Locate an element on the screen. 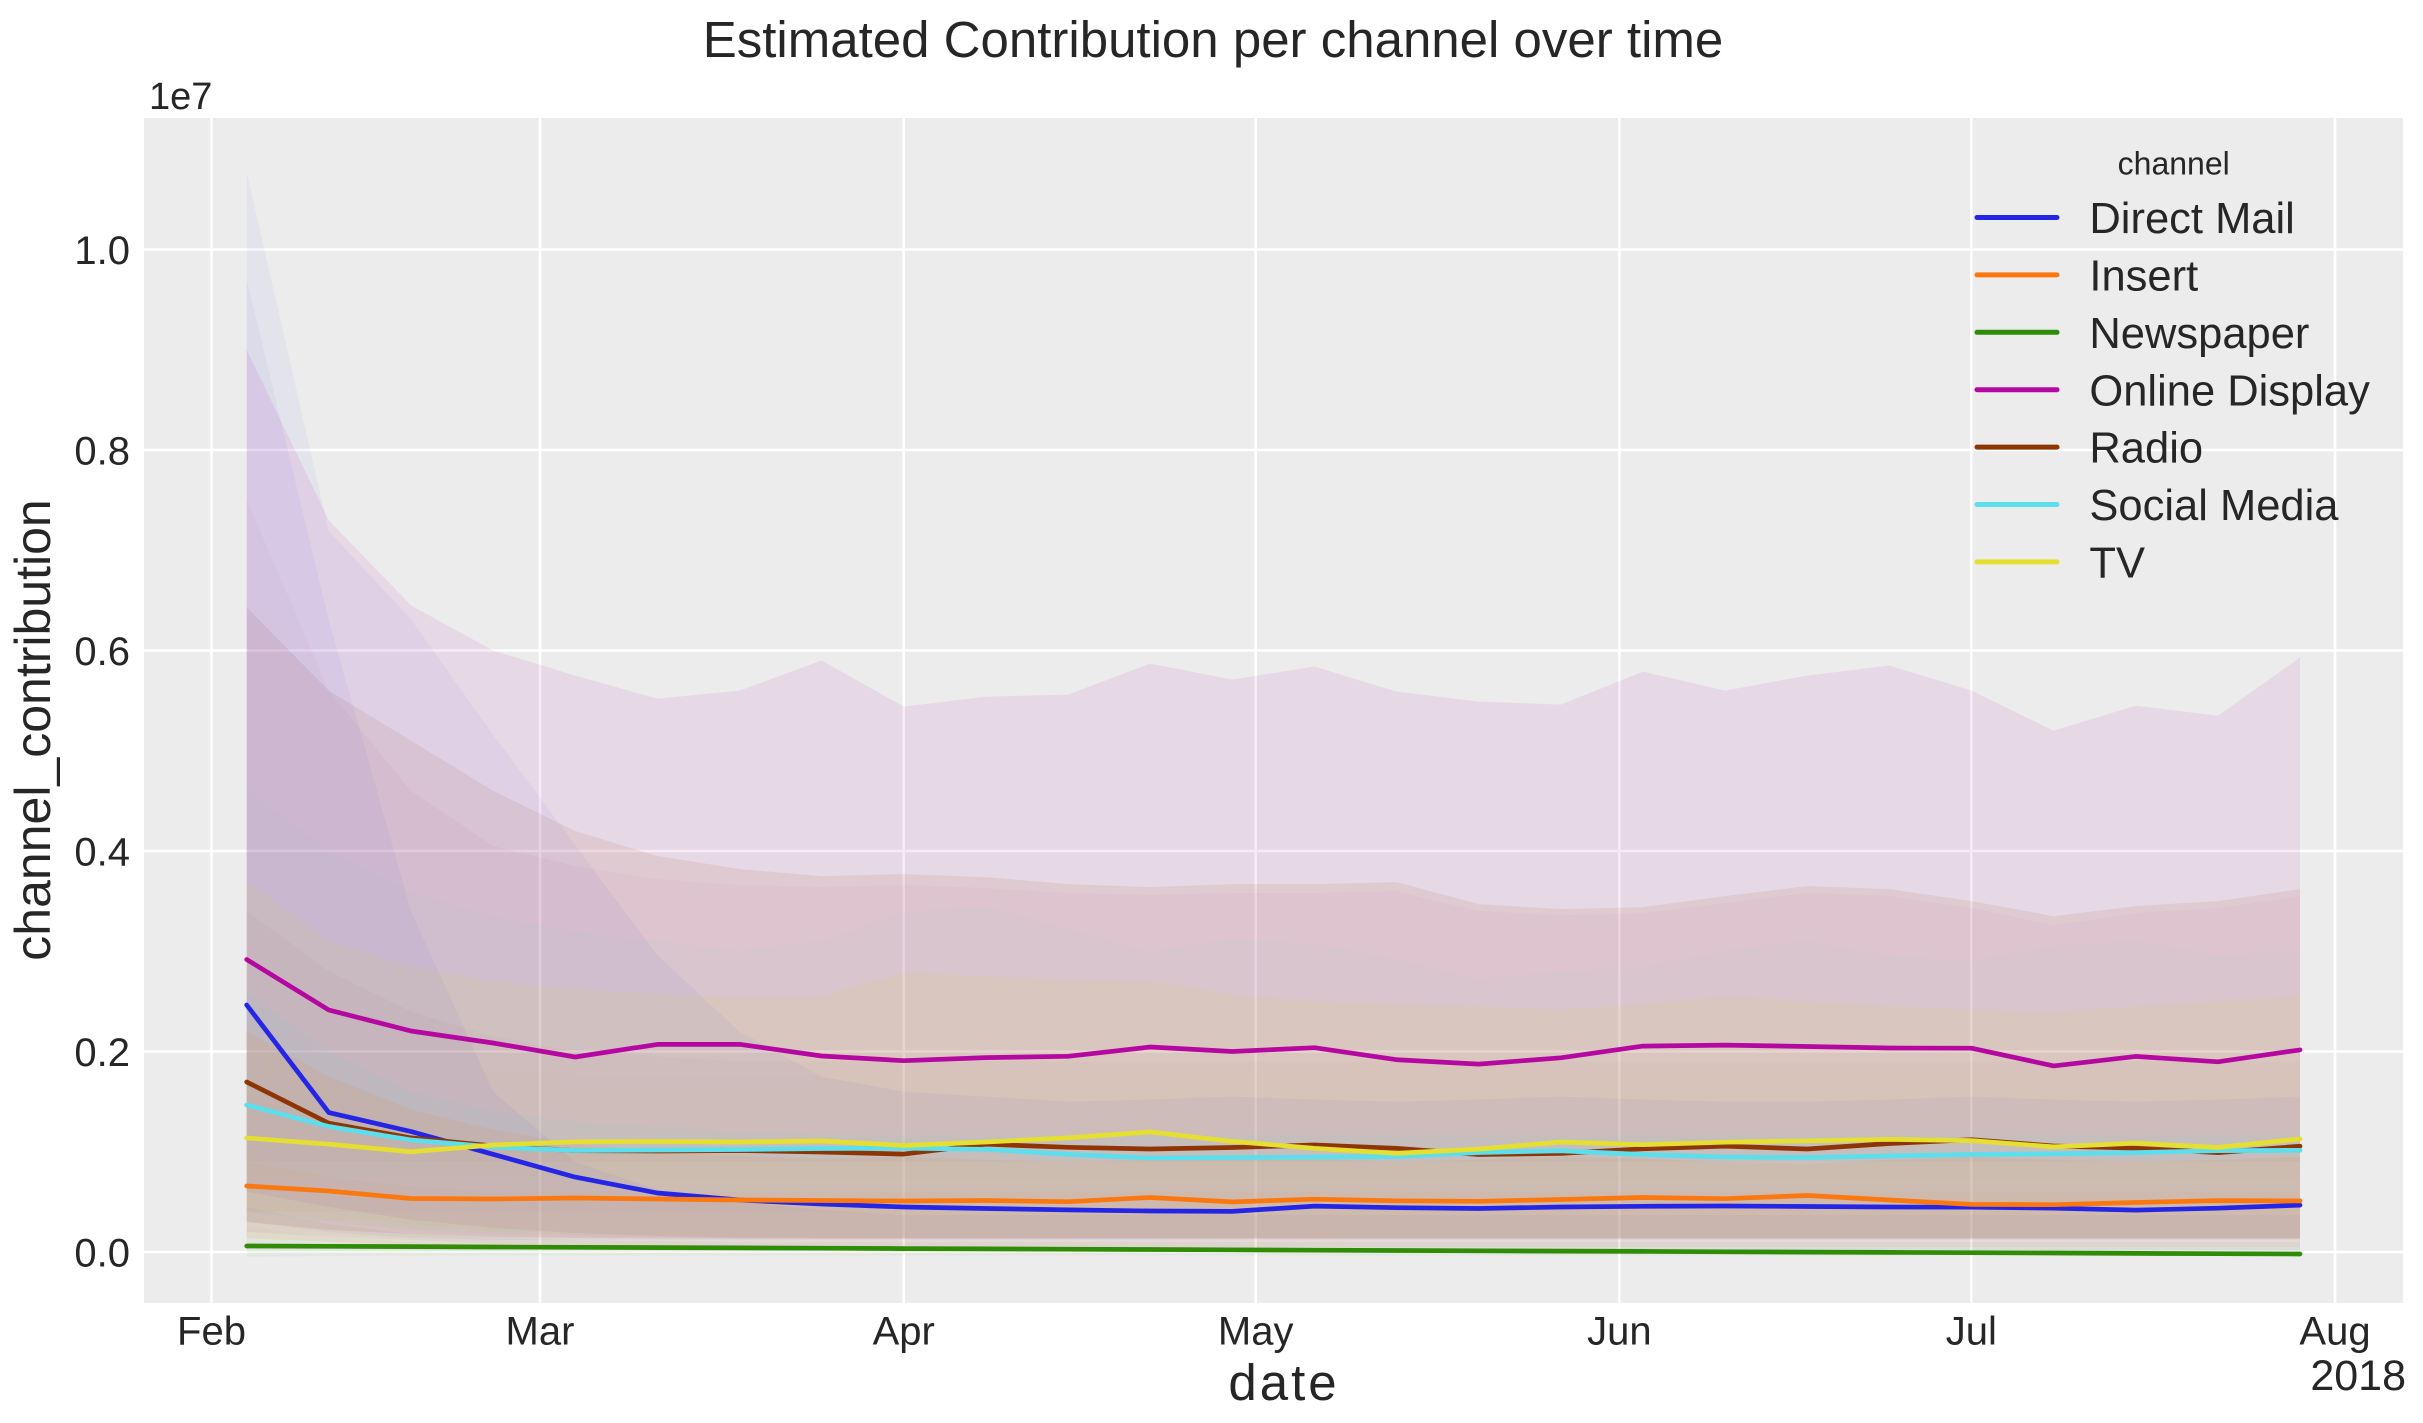  svg-text: date is located at coordinates (1283, 1382).